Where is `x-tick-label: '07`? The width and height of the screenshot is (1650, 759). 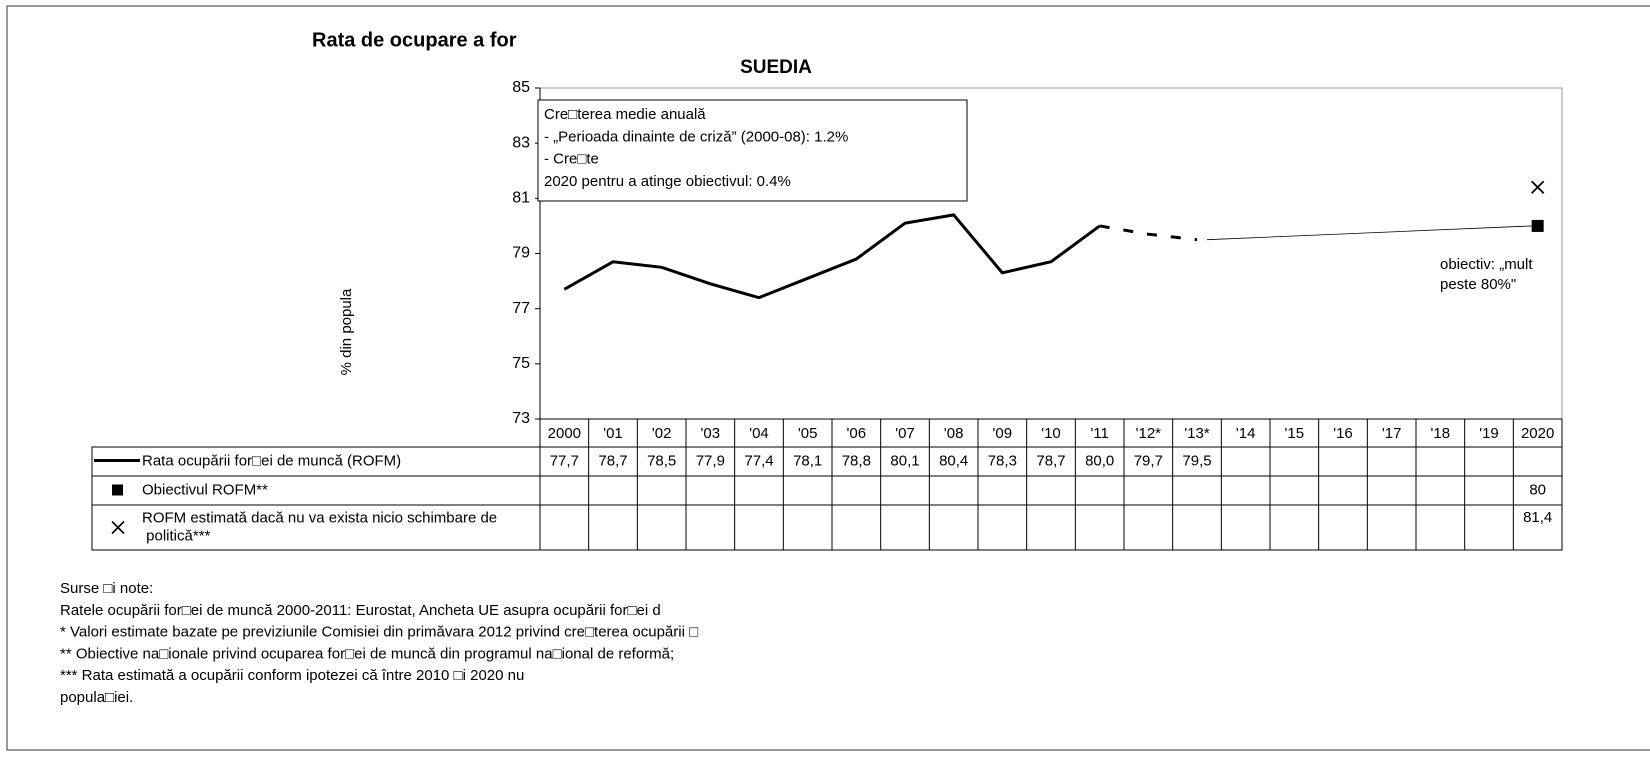 x-tick-label: '07 is located at coordinates (905, 433).